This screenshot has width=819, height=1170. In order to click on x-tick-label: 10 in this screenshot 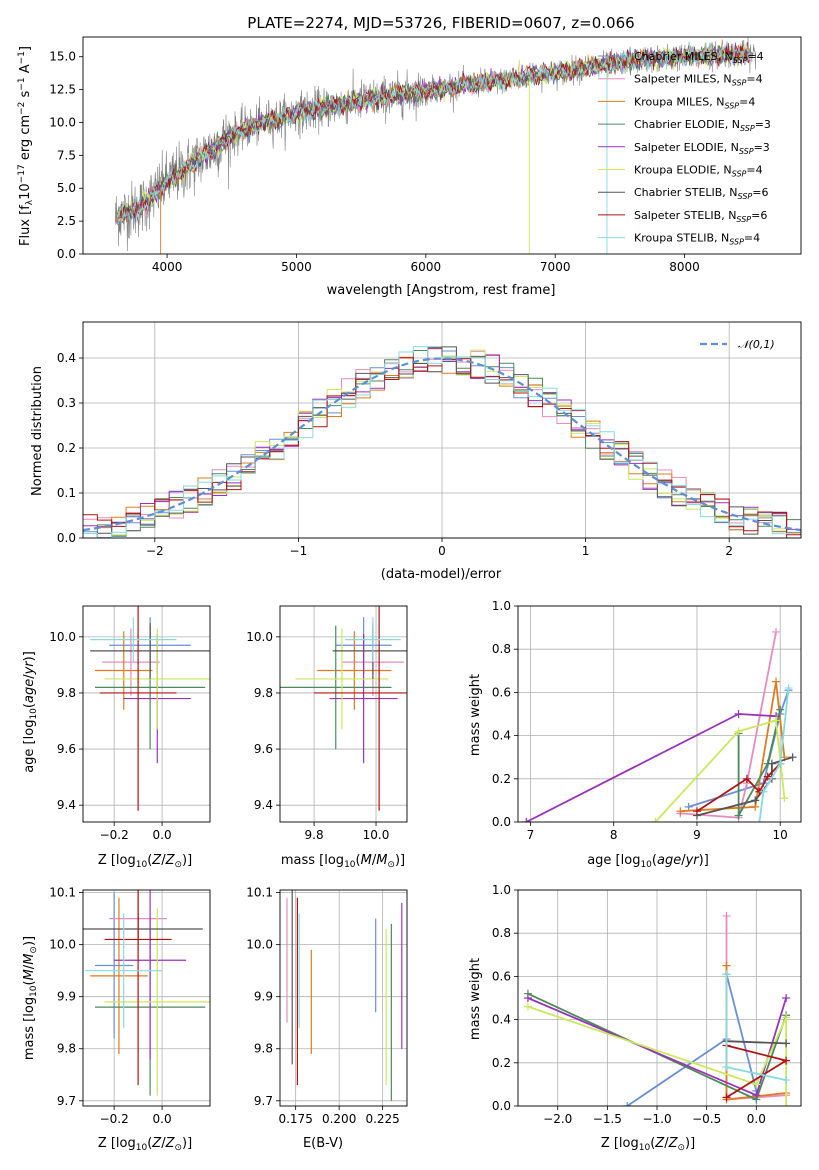, I will do `click(780, 835)`.